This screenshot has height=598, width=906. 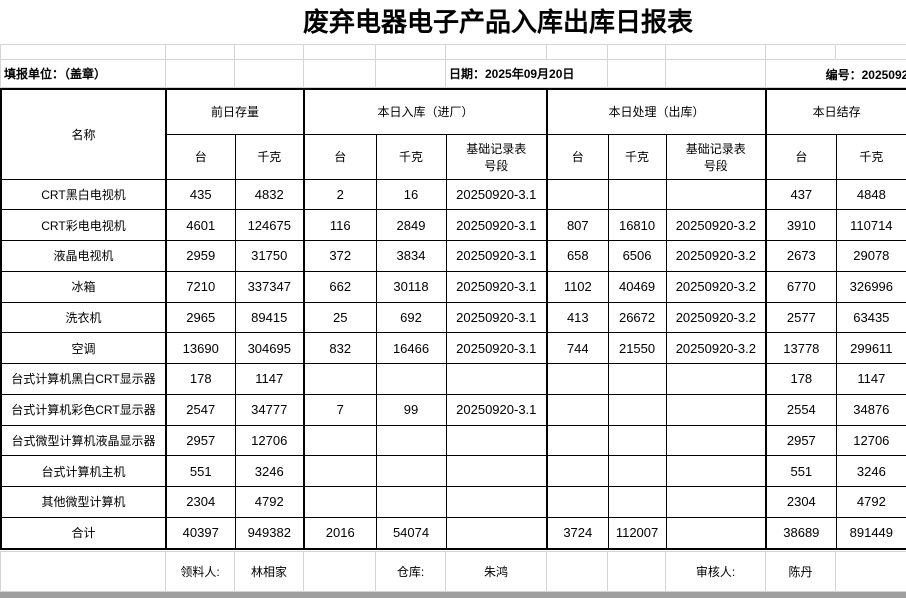 What do you see at coordinates (269, 194) in the screenshot?
I see `data-cell: 4832` at bounding box center [269, 194].